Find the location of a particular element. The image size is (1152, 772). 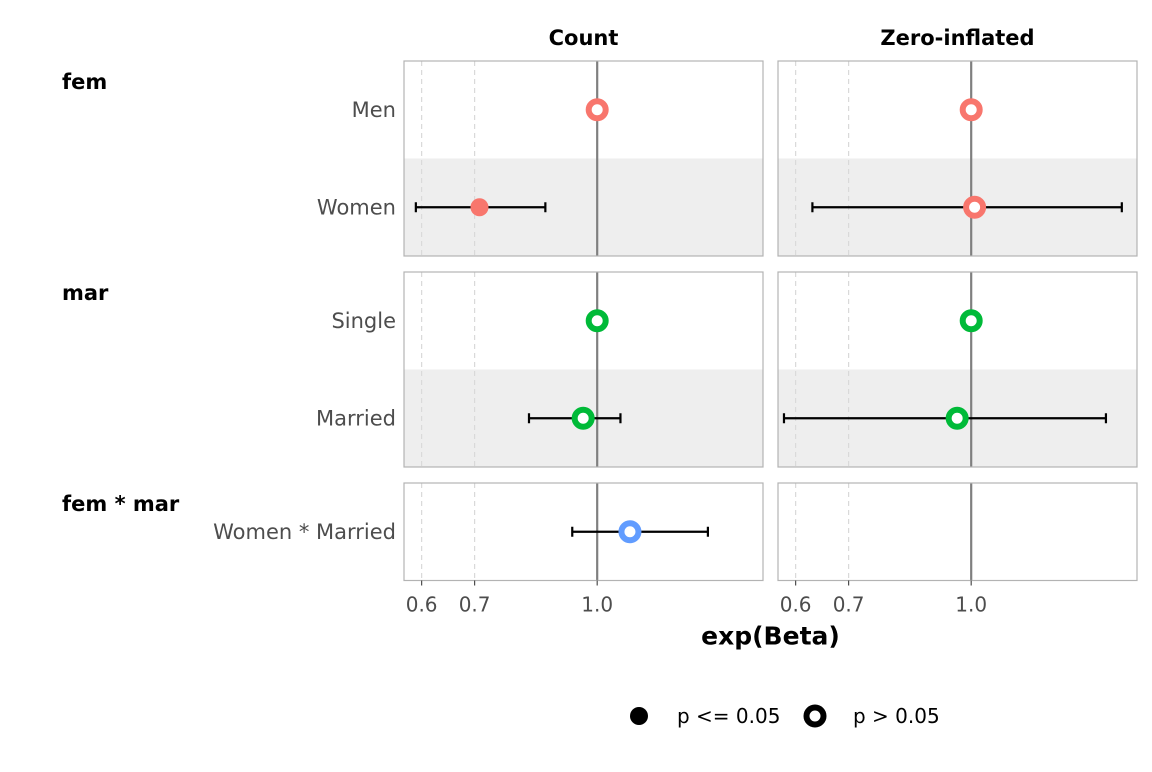

point-women-married-count is located at coordinates (630, 532).